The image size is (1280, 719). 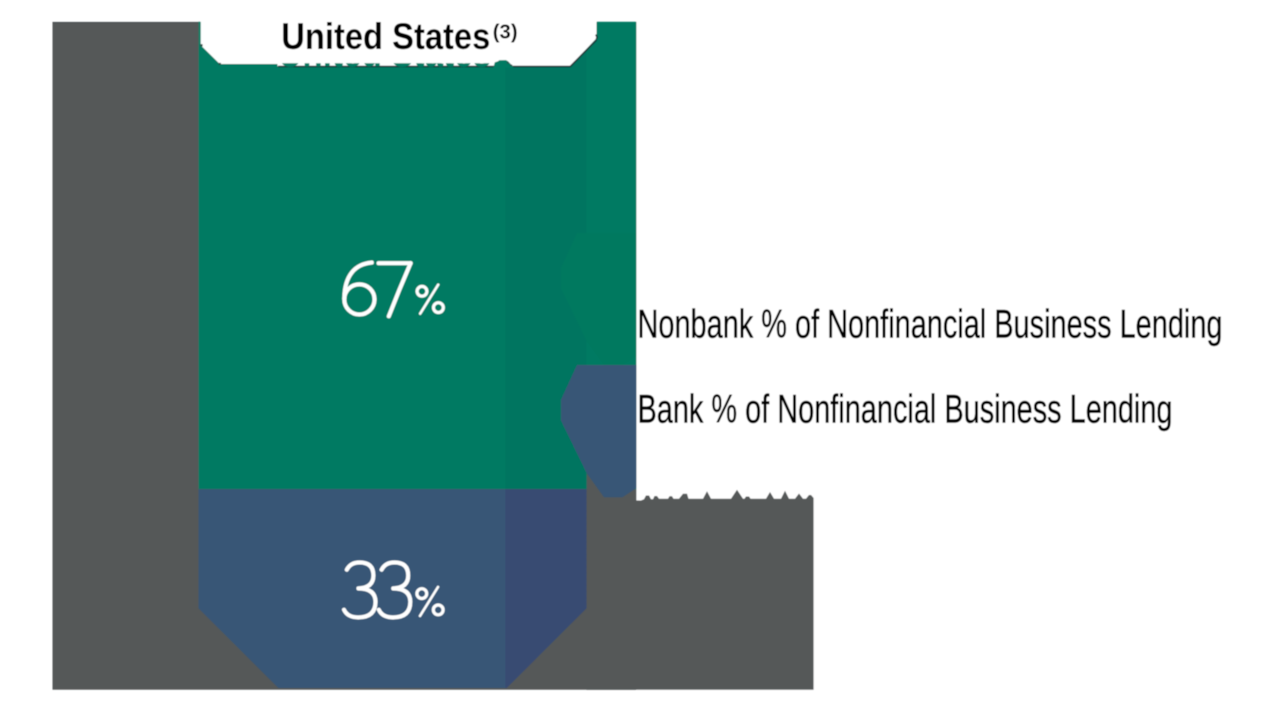 I want to click on svg-text:Bank % of Nonfinancial Busines: Bank % of Nonfinancial Business Lending, so click(x=905, y=410).